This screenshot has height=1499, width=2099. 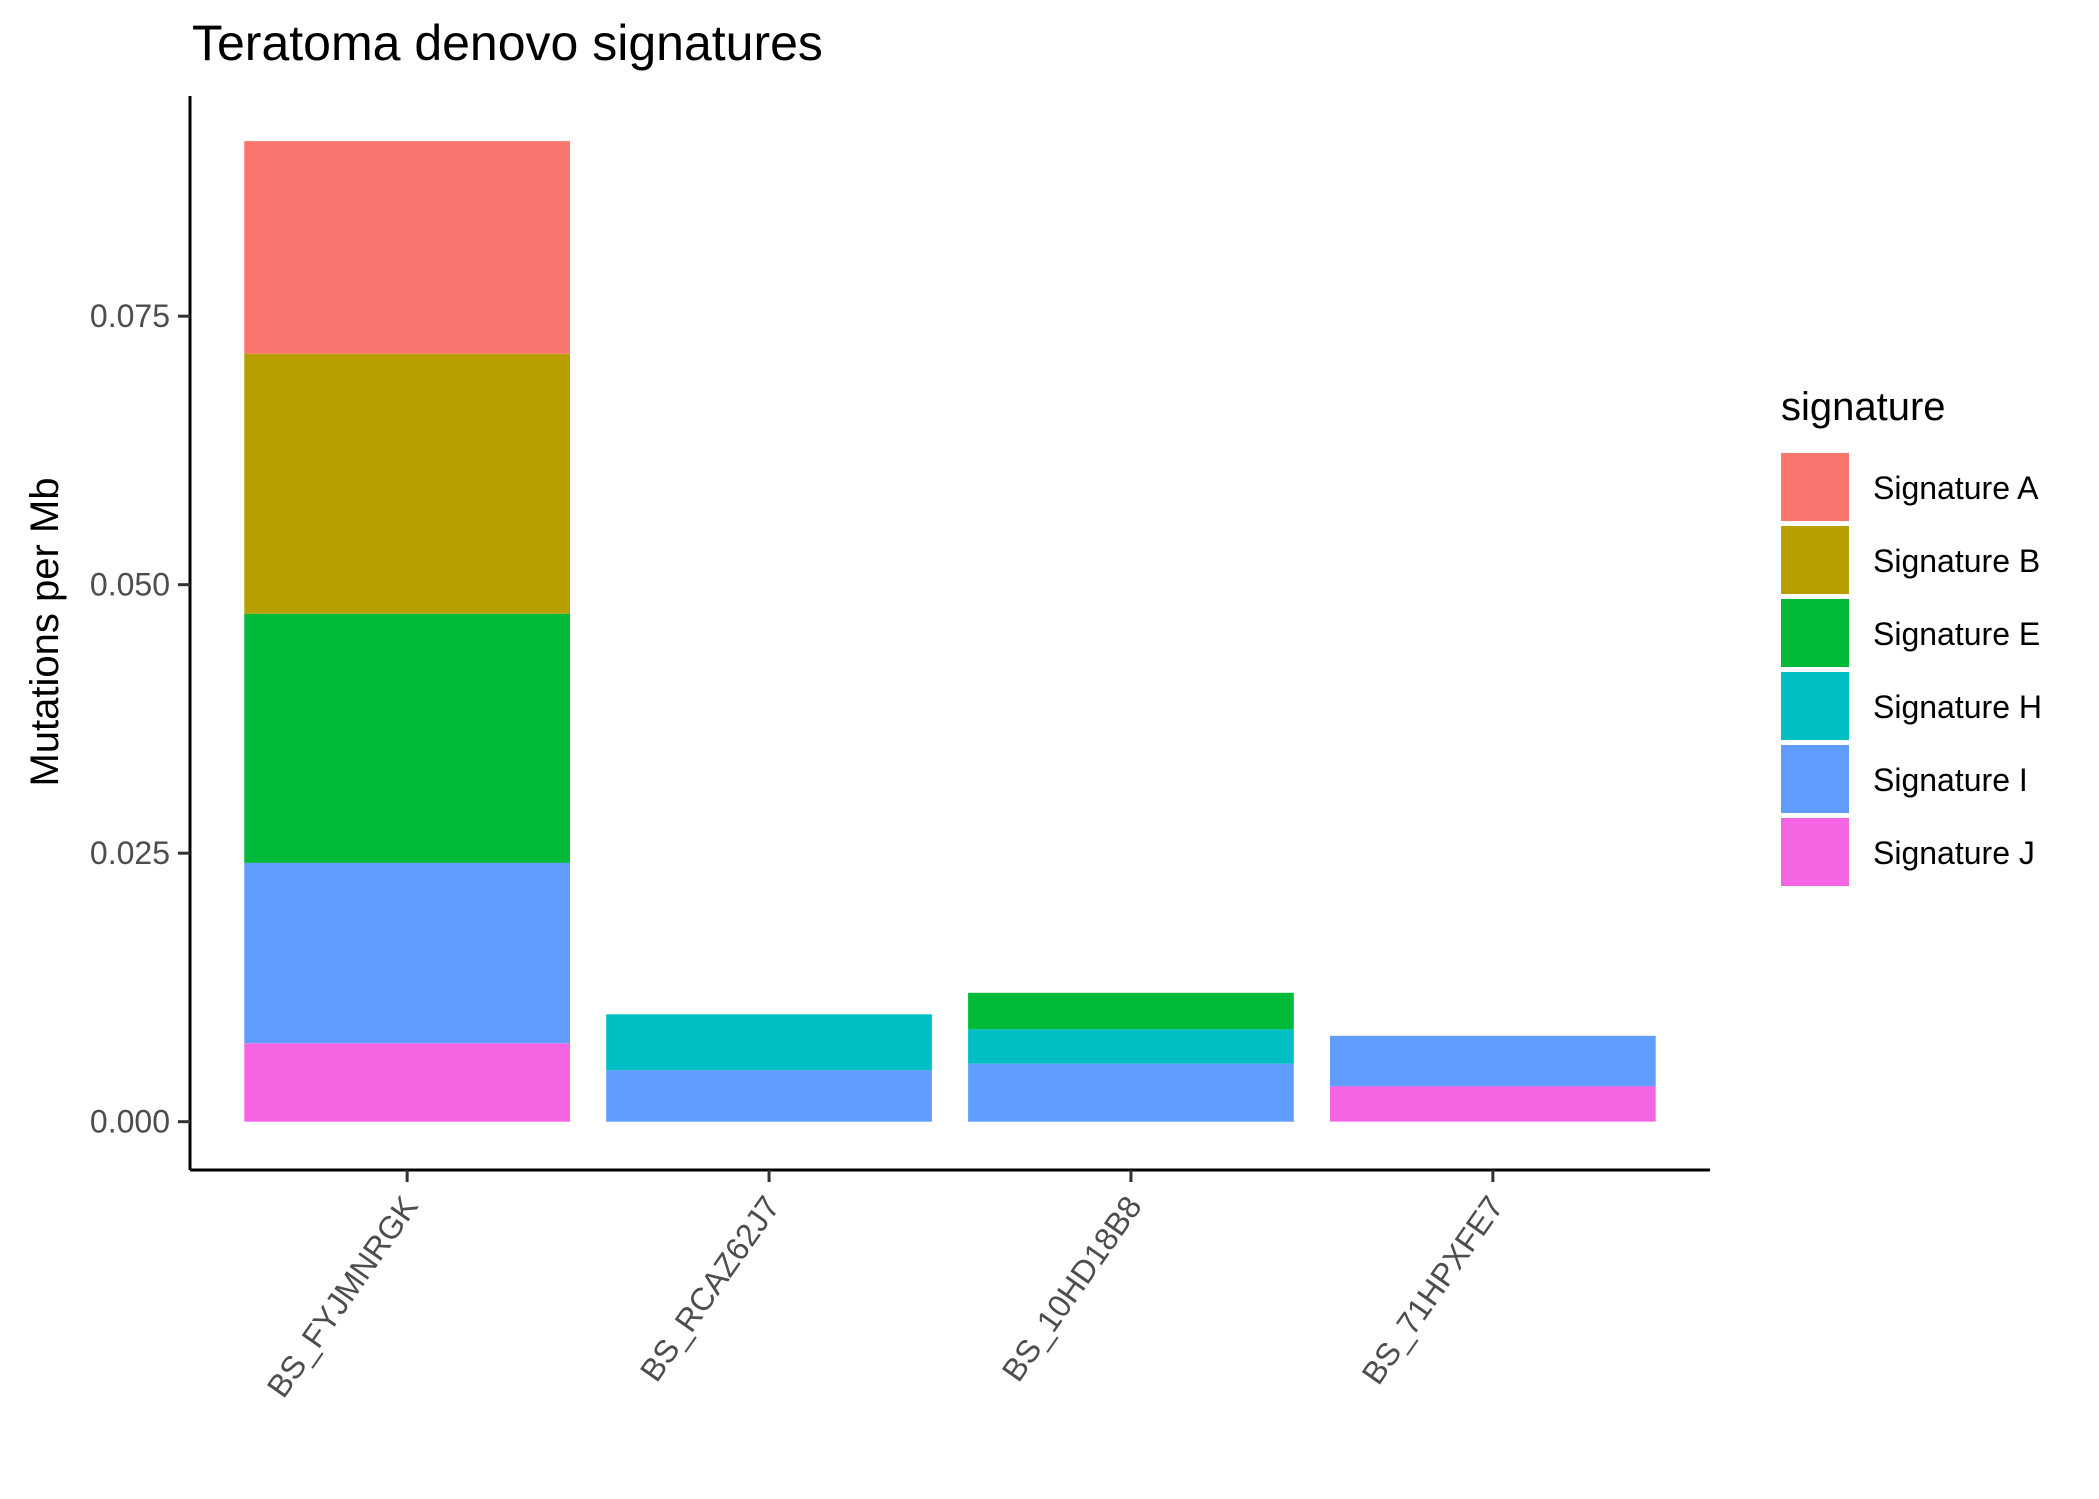 What do you see at coordinates (1863, 407) in the screenshot?
I see `legend-title: signature` at bounding box center [1863, 407].